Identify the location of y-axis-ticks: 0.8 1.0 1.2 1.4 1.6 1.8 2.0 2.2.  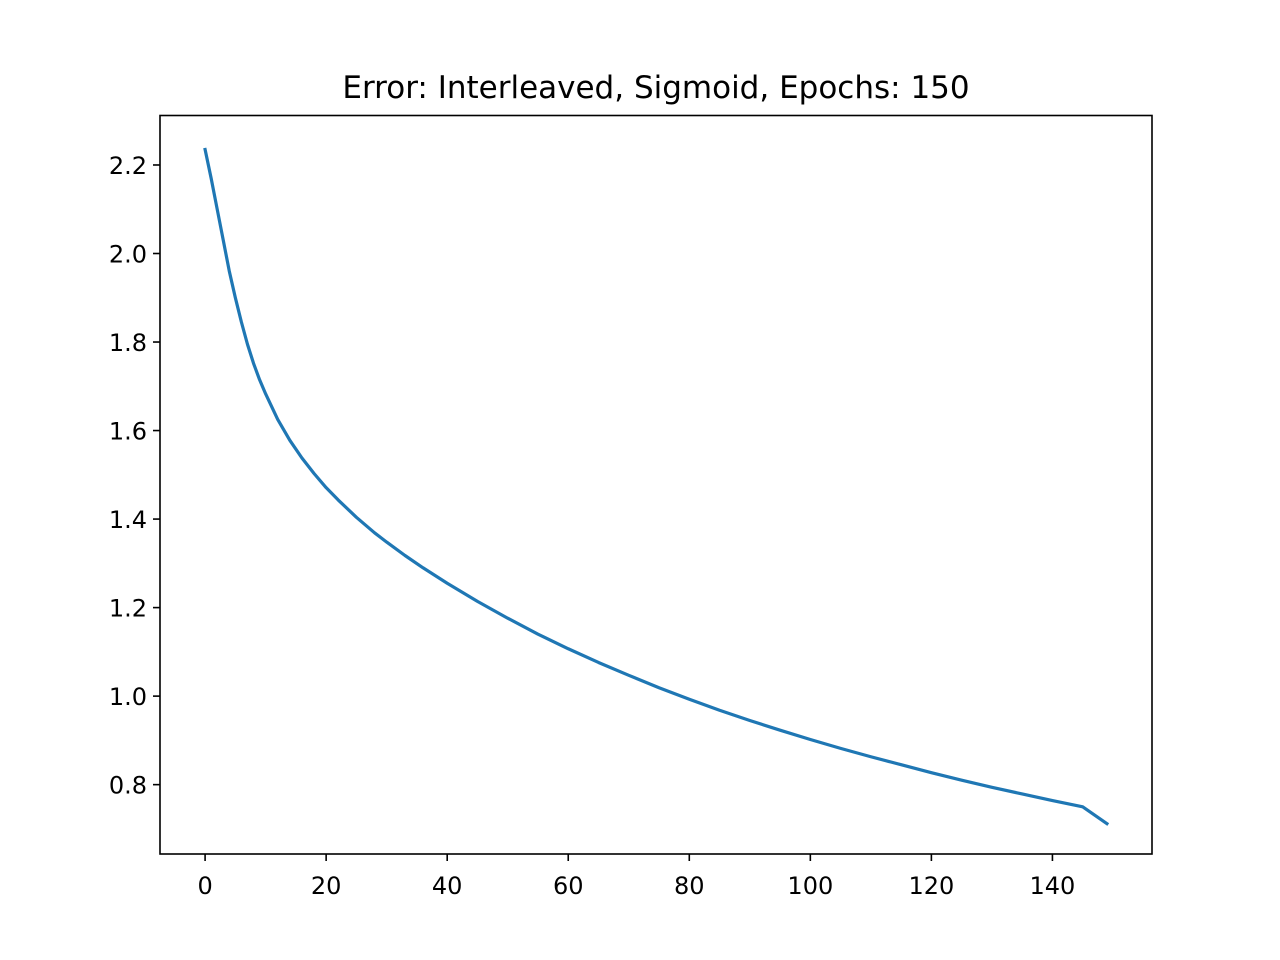
(134, 476).